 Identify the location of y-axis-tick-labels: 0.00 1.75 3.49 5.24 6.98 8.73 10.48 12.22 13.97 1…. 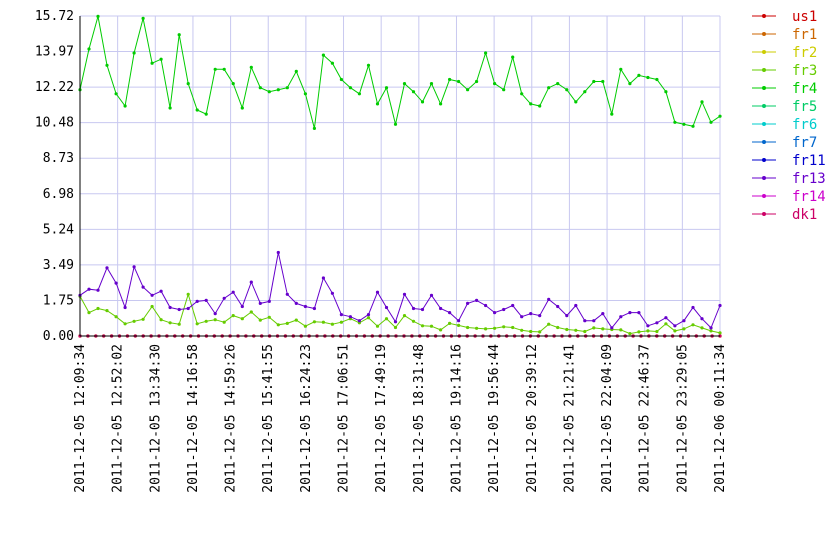
(54, 176).